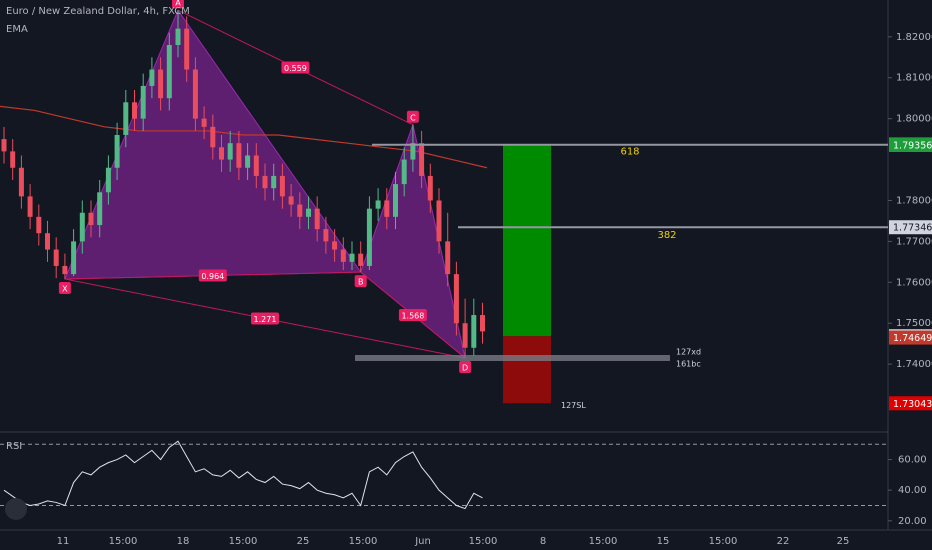 The image size is (932, 550). Describe the element at coordinates (783, 541) in the screenshot. I see `x-tick-label: 22` at that location.